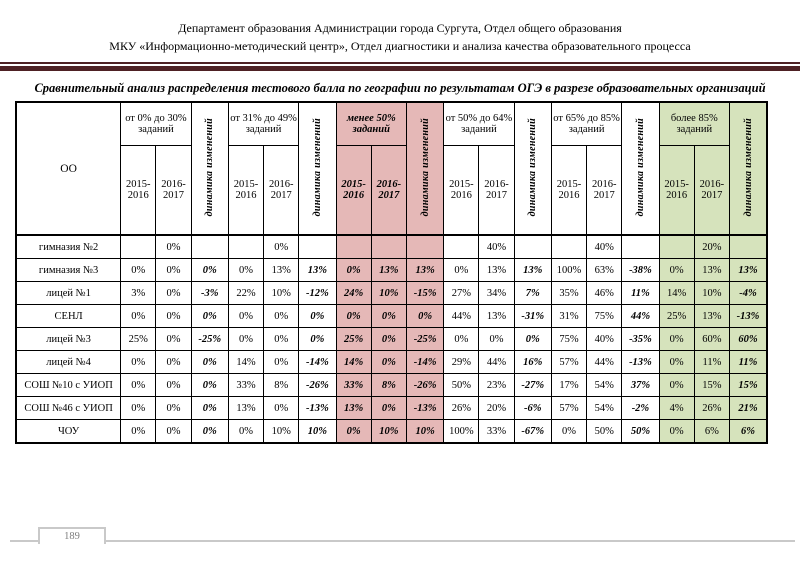 The width and height of the screenshot is (800, 566). Describe the element at coordinates (748, 385) in the screenshot. I see `table-cell: 15%` at that location.